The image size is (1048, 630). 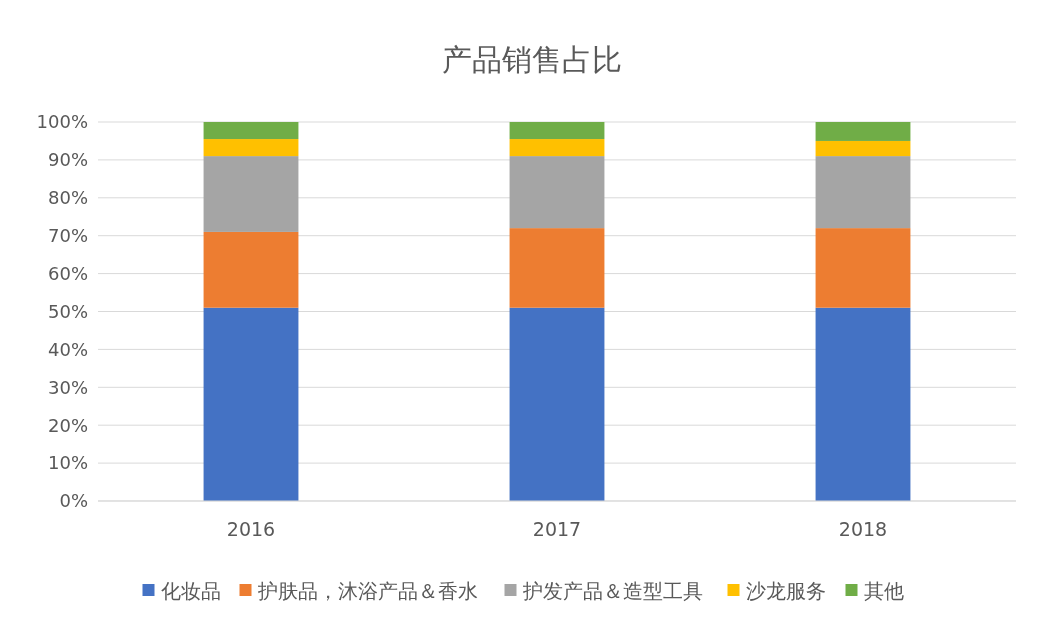 What do you see at coordinates (557, 529) in the screenshot?
I see `x-tick-label: 2017` at bounding box center [557, 529].